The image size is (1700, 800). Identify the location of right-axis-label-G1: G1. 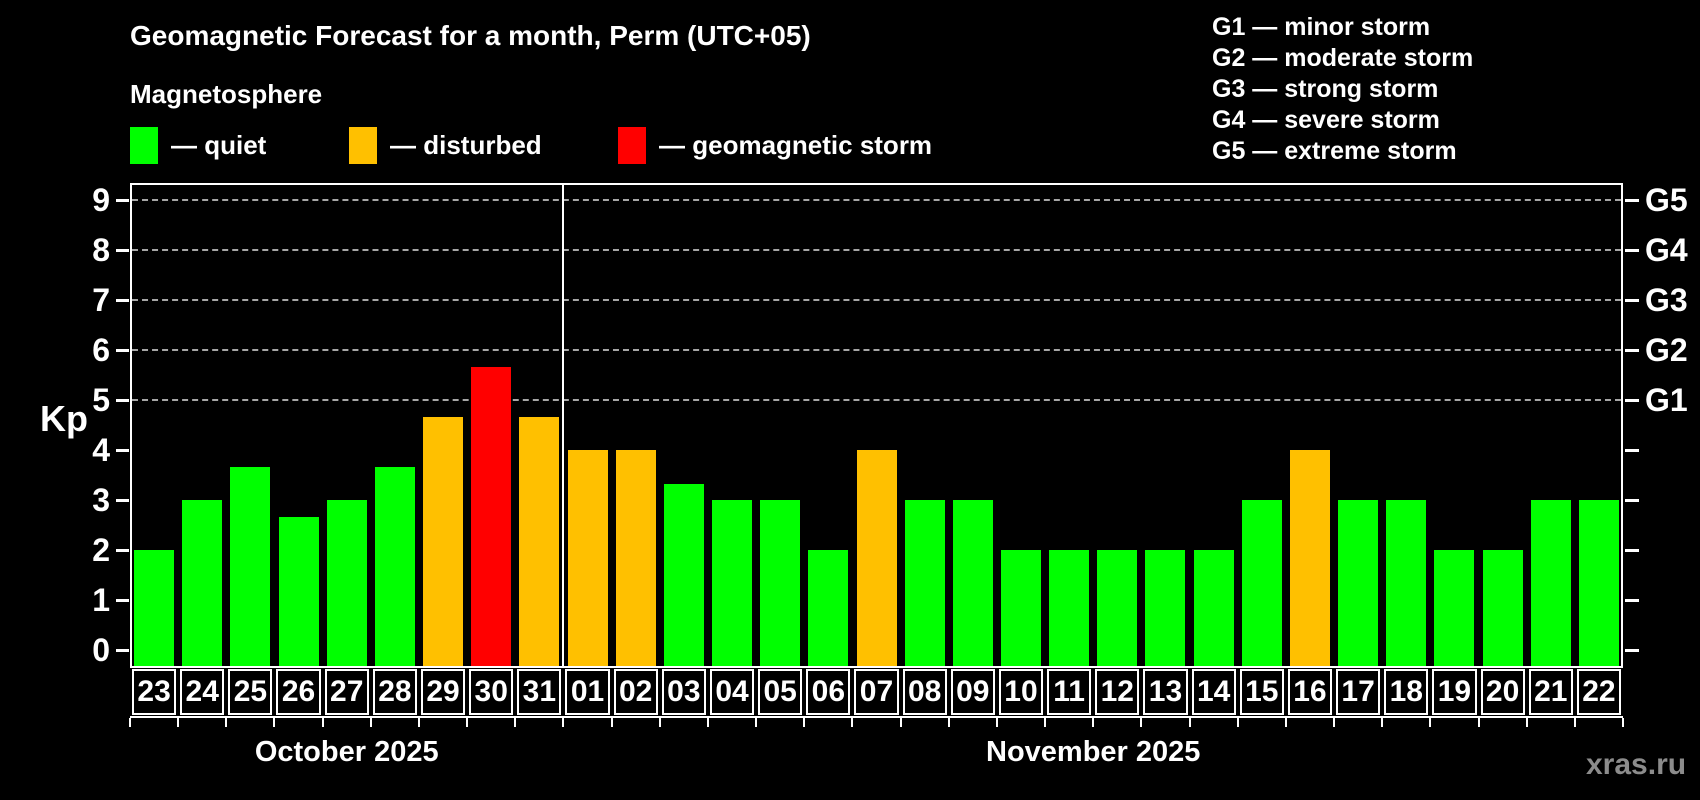
(1666, 400).